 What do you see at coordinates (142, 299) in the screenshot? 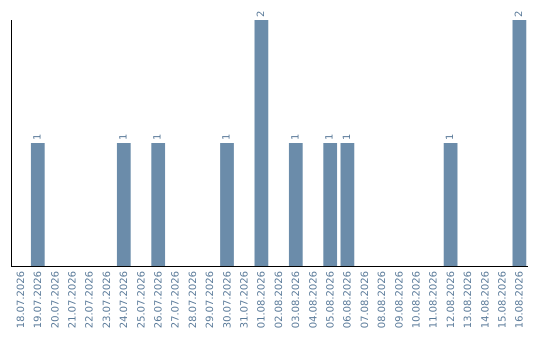
I see `x-tick-label: 25.07.2026` at bounding box center [142, 299].